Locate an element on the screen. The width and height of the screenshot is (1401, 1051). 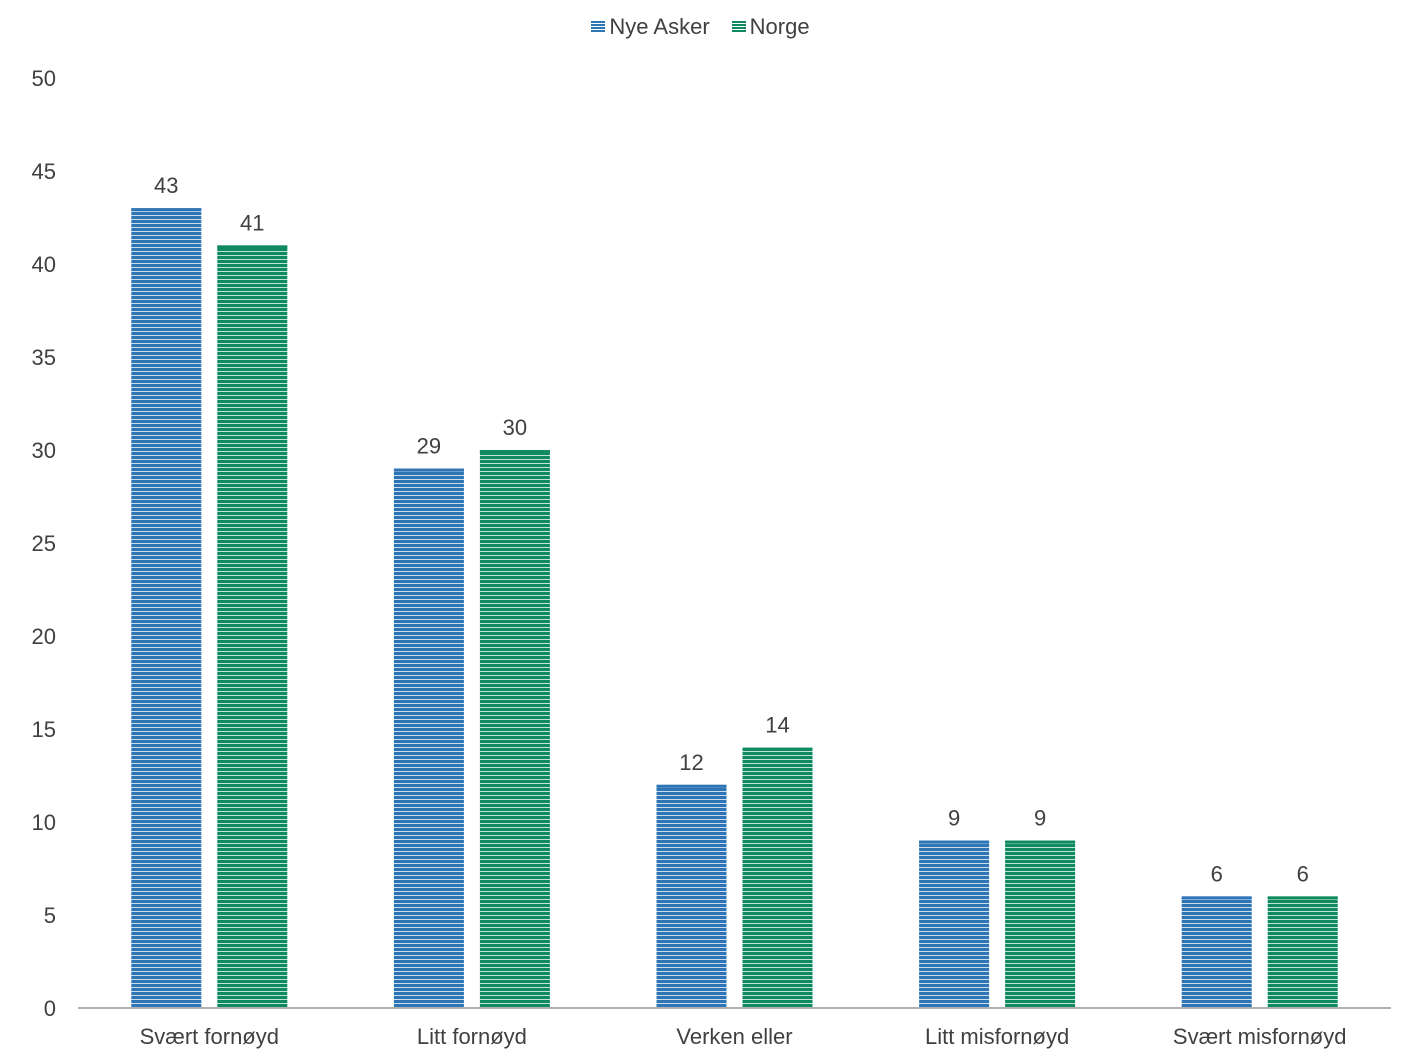
y-tick-label: 40 is located at coordinates (44, 264).